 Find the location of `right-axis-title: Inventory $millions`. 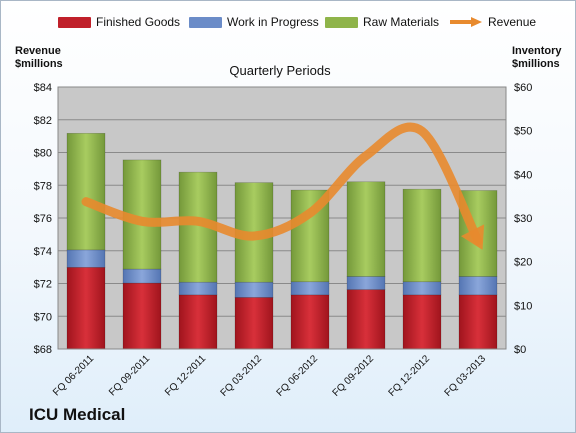

right-axis-title: Inventory $millions is located at coordinates (537, 57).